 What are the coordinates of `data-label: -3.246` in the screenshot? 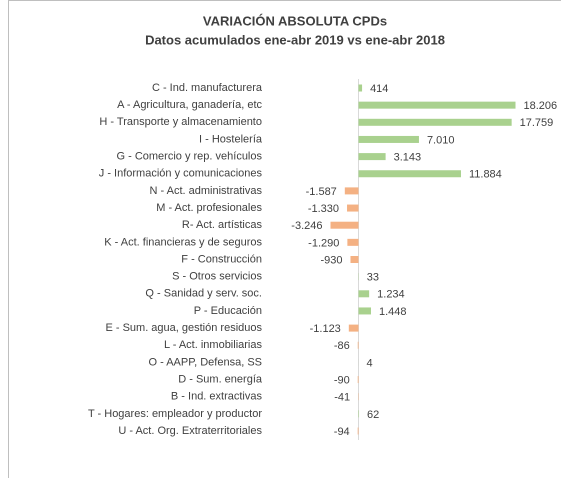 It's located at (306, 226).